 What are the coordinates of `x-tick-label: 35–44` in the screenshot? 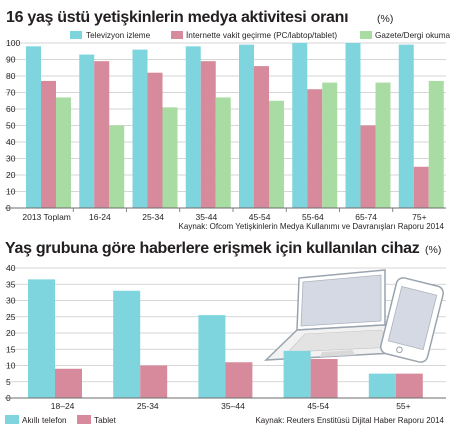 It's located at (233, 406).